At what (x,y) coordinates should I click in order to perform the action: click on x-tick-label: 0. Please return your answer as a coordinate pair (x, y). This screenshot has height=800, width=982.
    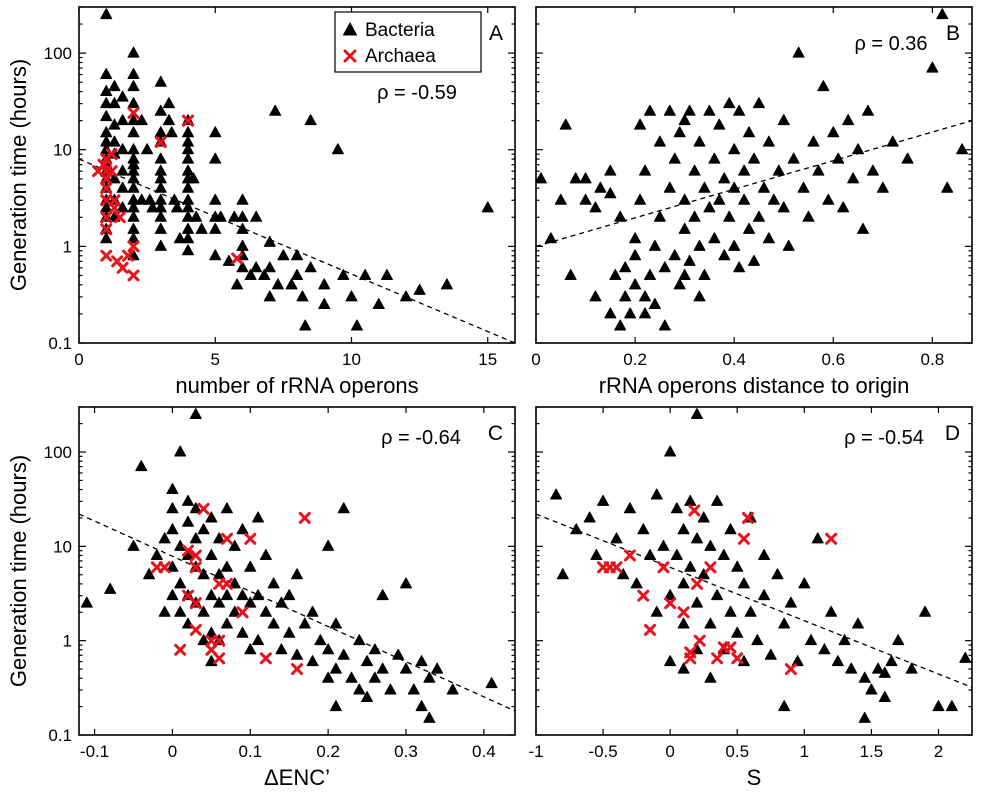
    Looking at the image, I should click on (669, 751).